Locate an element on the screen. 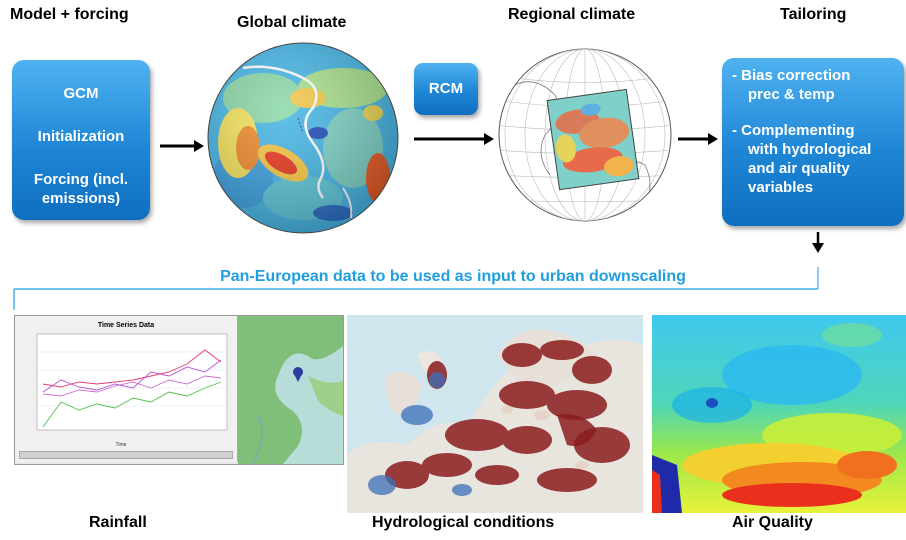 The width and height of the screenshot is (906, 540). header-regional-climate: Regional climate is located at coordinates (572, 14).